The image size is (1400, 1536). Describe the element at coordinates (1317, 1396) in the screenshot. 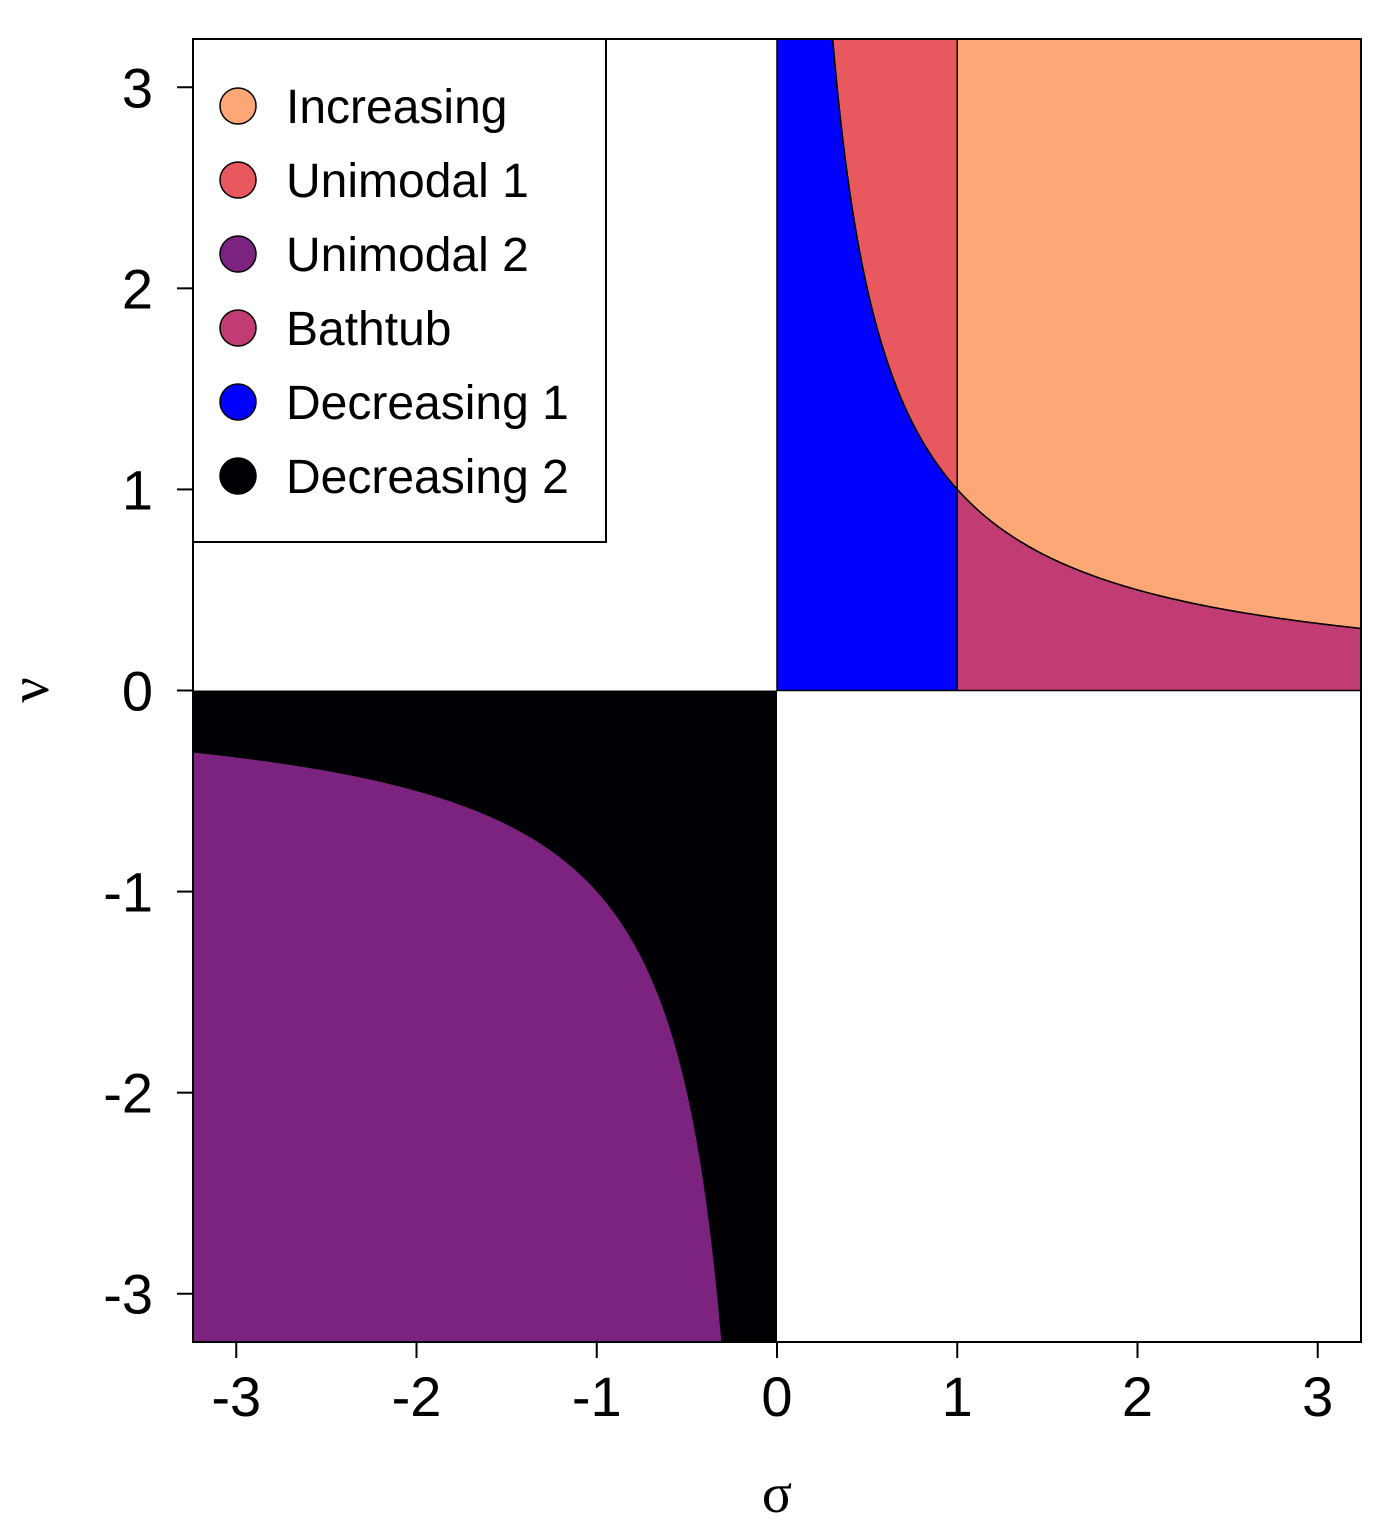

I see `x-tick-label: 3` at that location.